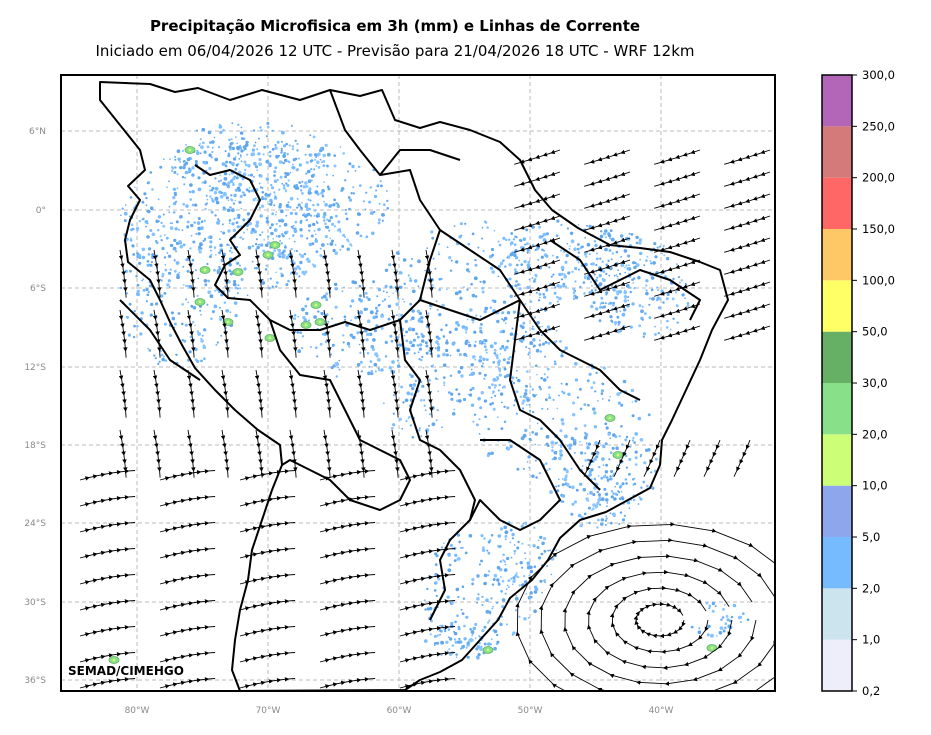  What do you see at coordinates (555, 395) in the screenshot?
I see `state-border` at bounding box center [555, 395].